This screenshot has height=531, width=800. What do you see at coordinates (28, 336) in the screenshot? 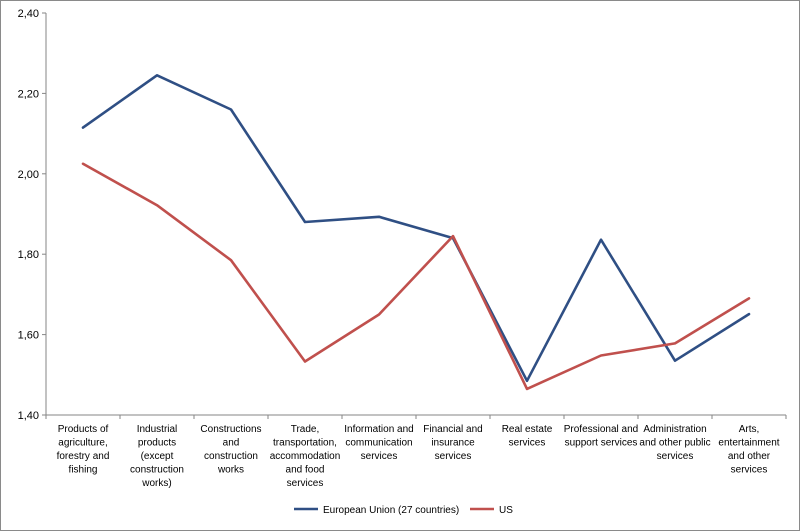
I see `y-tick-label: 1,60` at bounding box center [28, 336].